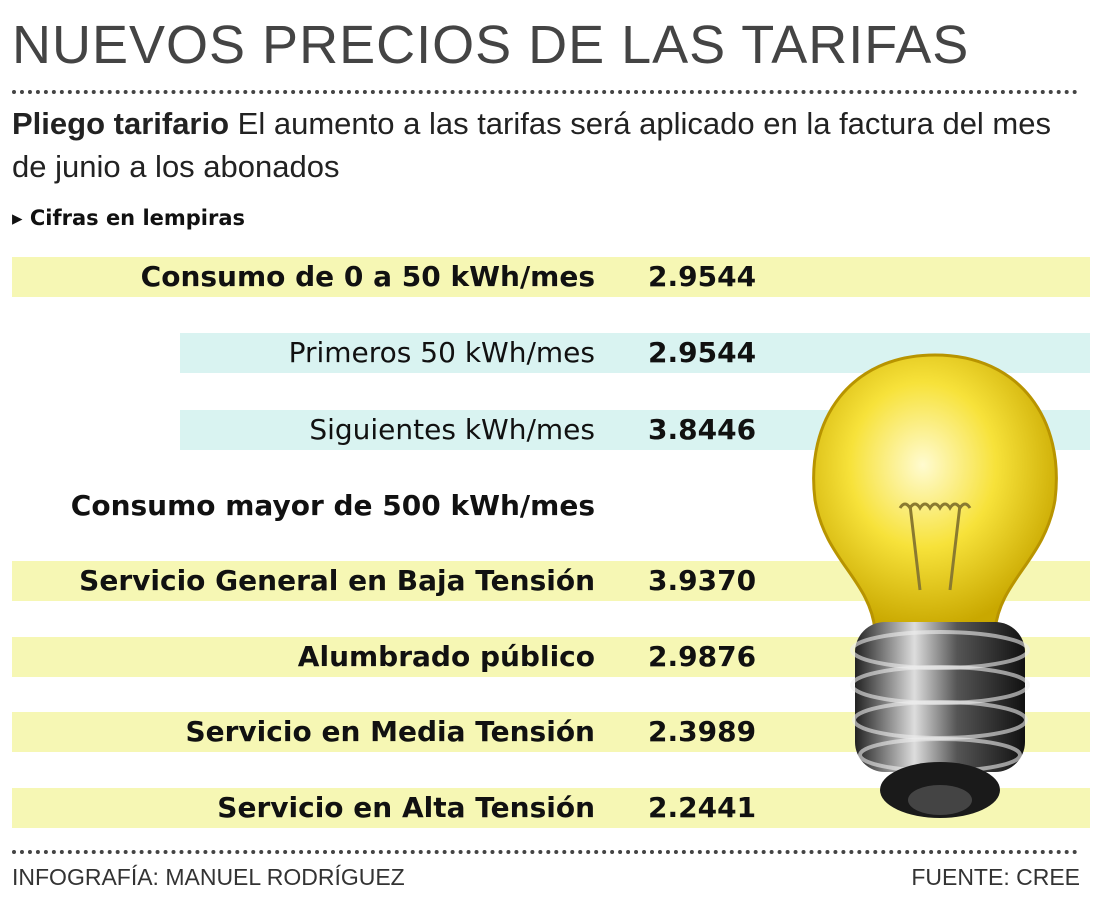 The image size is (1094, 900). I want to click on row-value: 3.8446, so click(702, 429).